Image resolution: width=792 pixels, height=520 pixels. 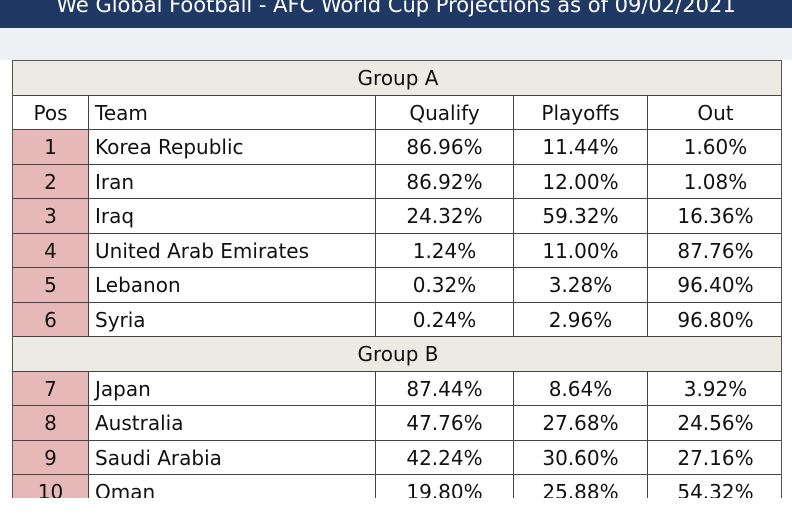 What do you see at coordinates (581, 285) in the screenshot?
I see `percentage: 3.28%` at bounding box center [581, 285].